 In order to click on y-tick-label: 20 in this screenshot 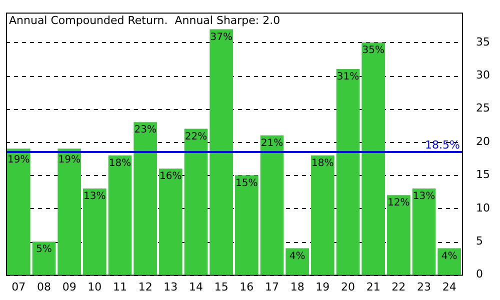, I will do `click(483, 141)`.